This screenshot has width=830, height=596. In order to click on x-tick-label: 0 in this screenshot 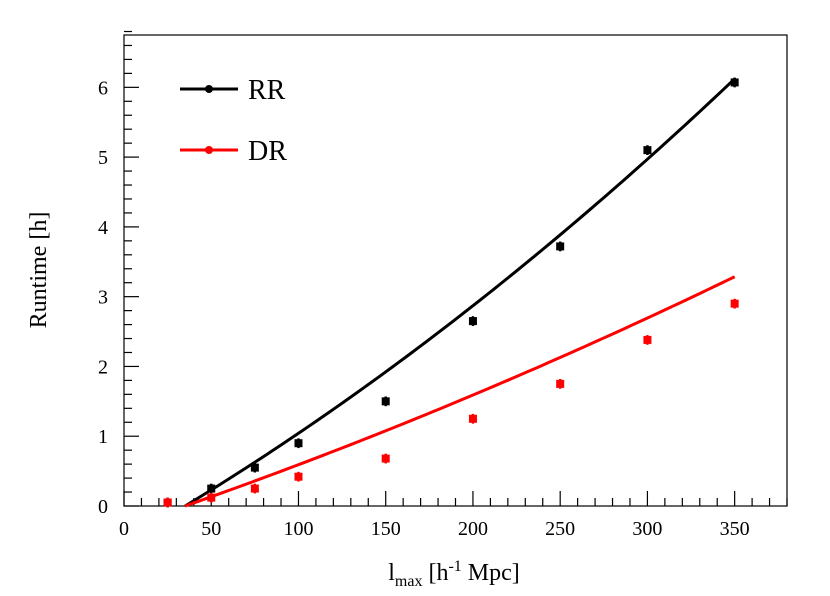, I will do `click(124, 529)`.